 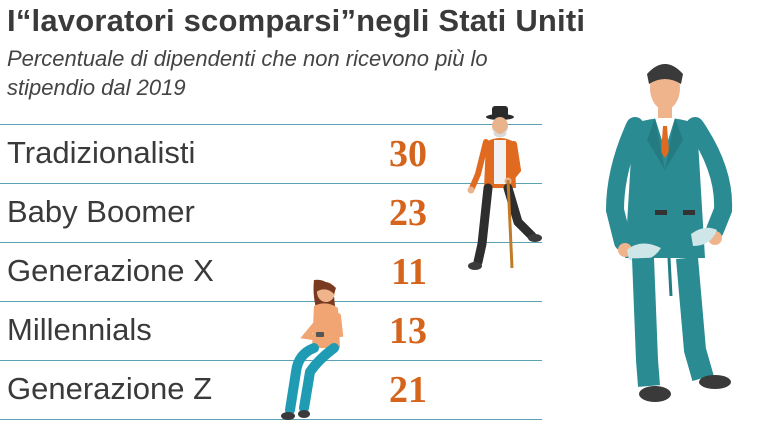 What do you see at coordinates (271, 212) in the screenshot?
I see `table-row: Baby Boomer 23` at bounding box center [271, 212].